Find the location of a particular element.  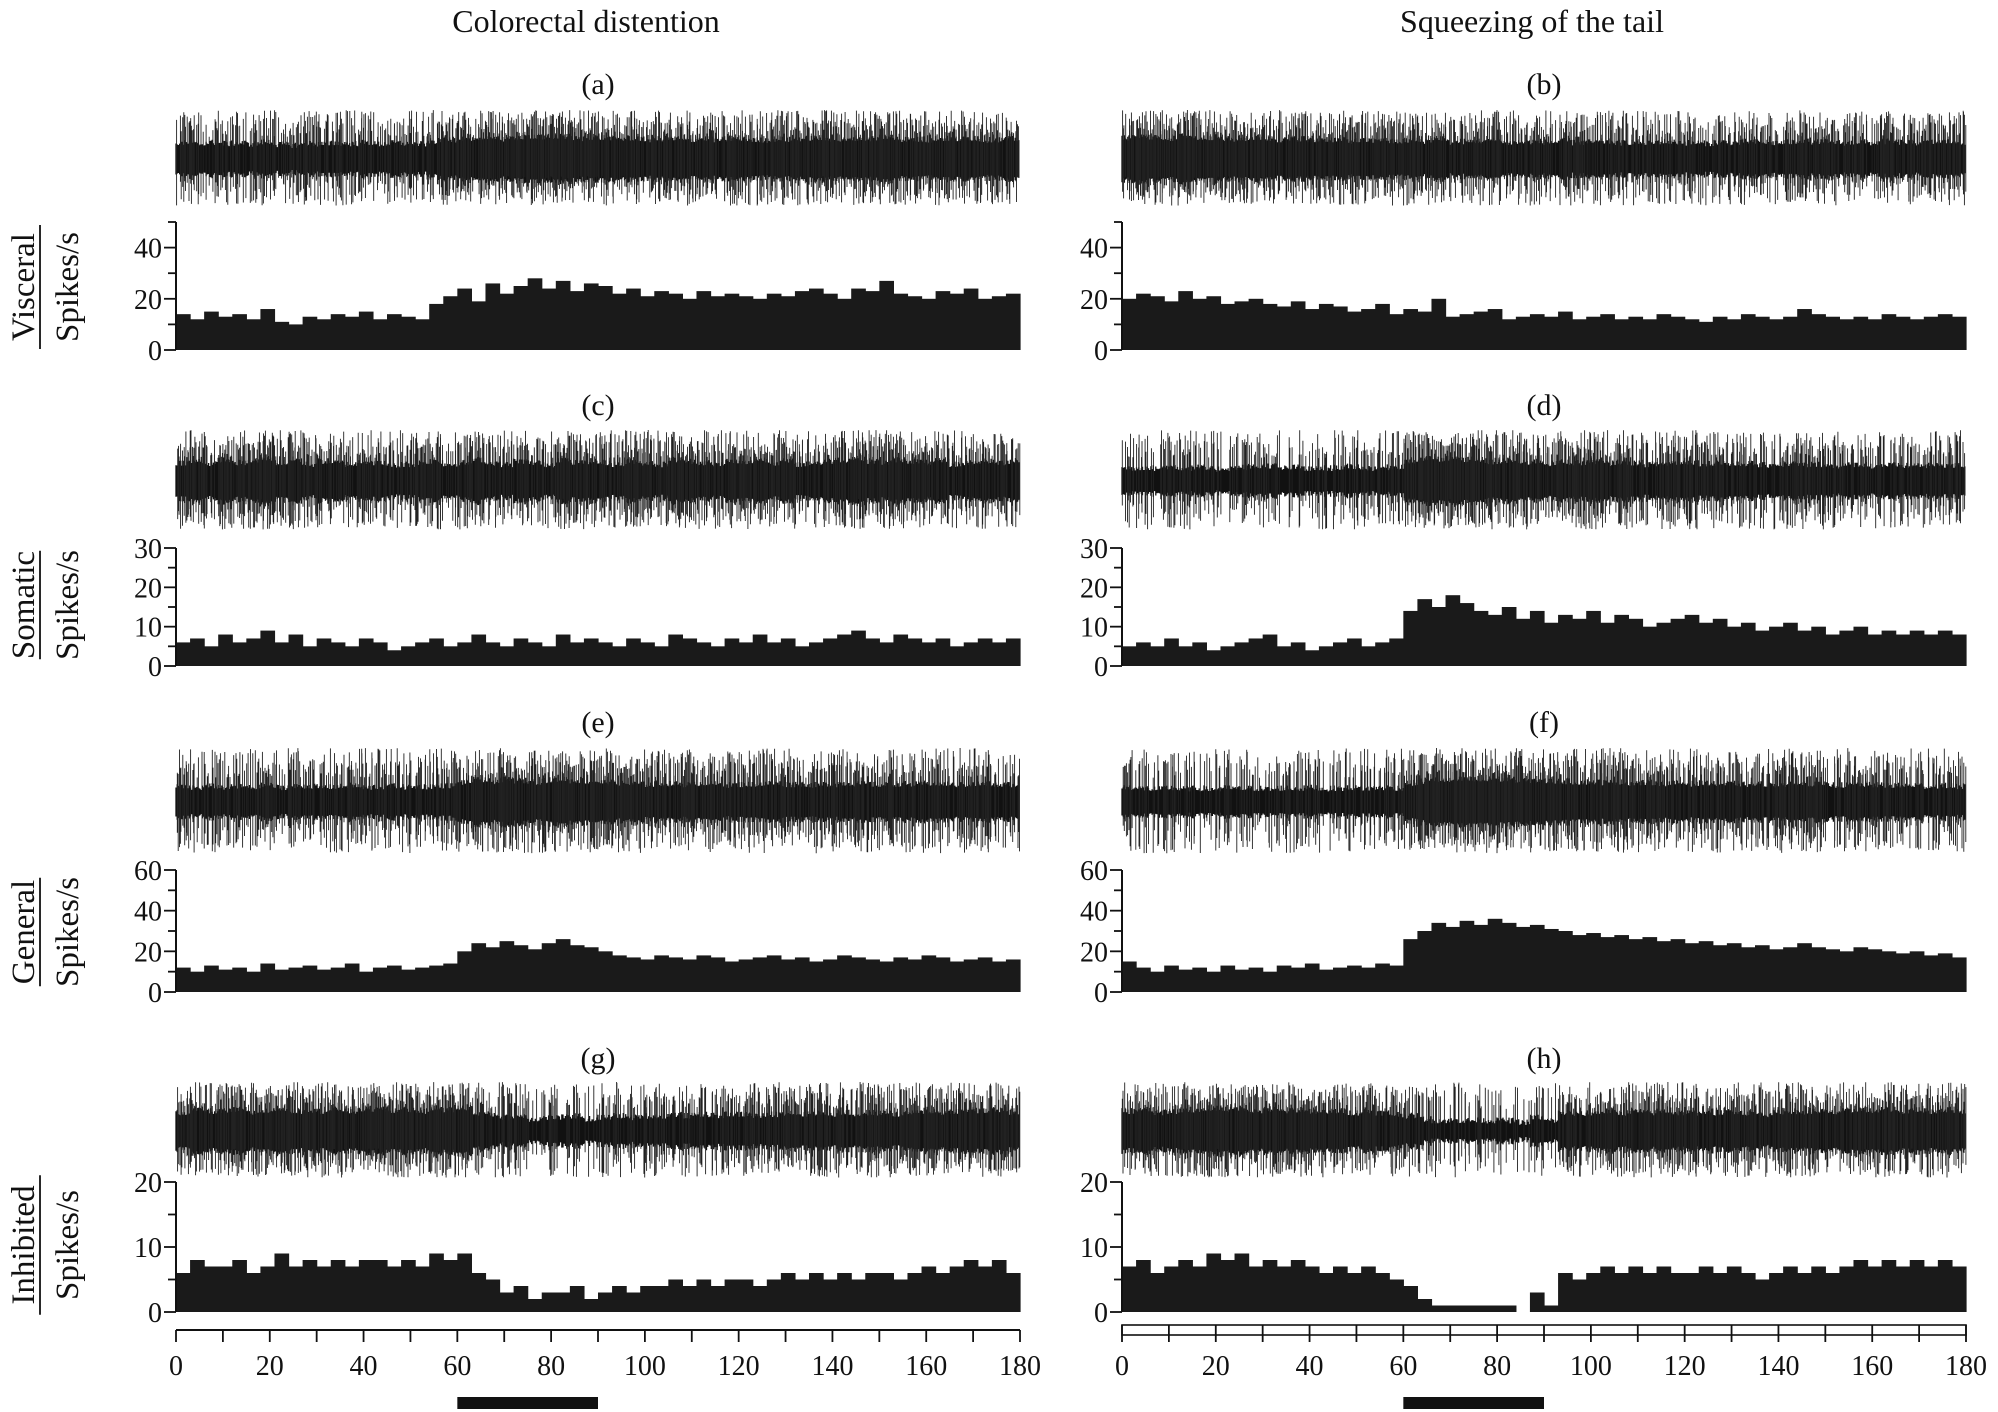

stimulus-period-bar is located at coordinates (527, 1403).